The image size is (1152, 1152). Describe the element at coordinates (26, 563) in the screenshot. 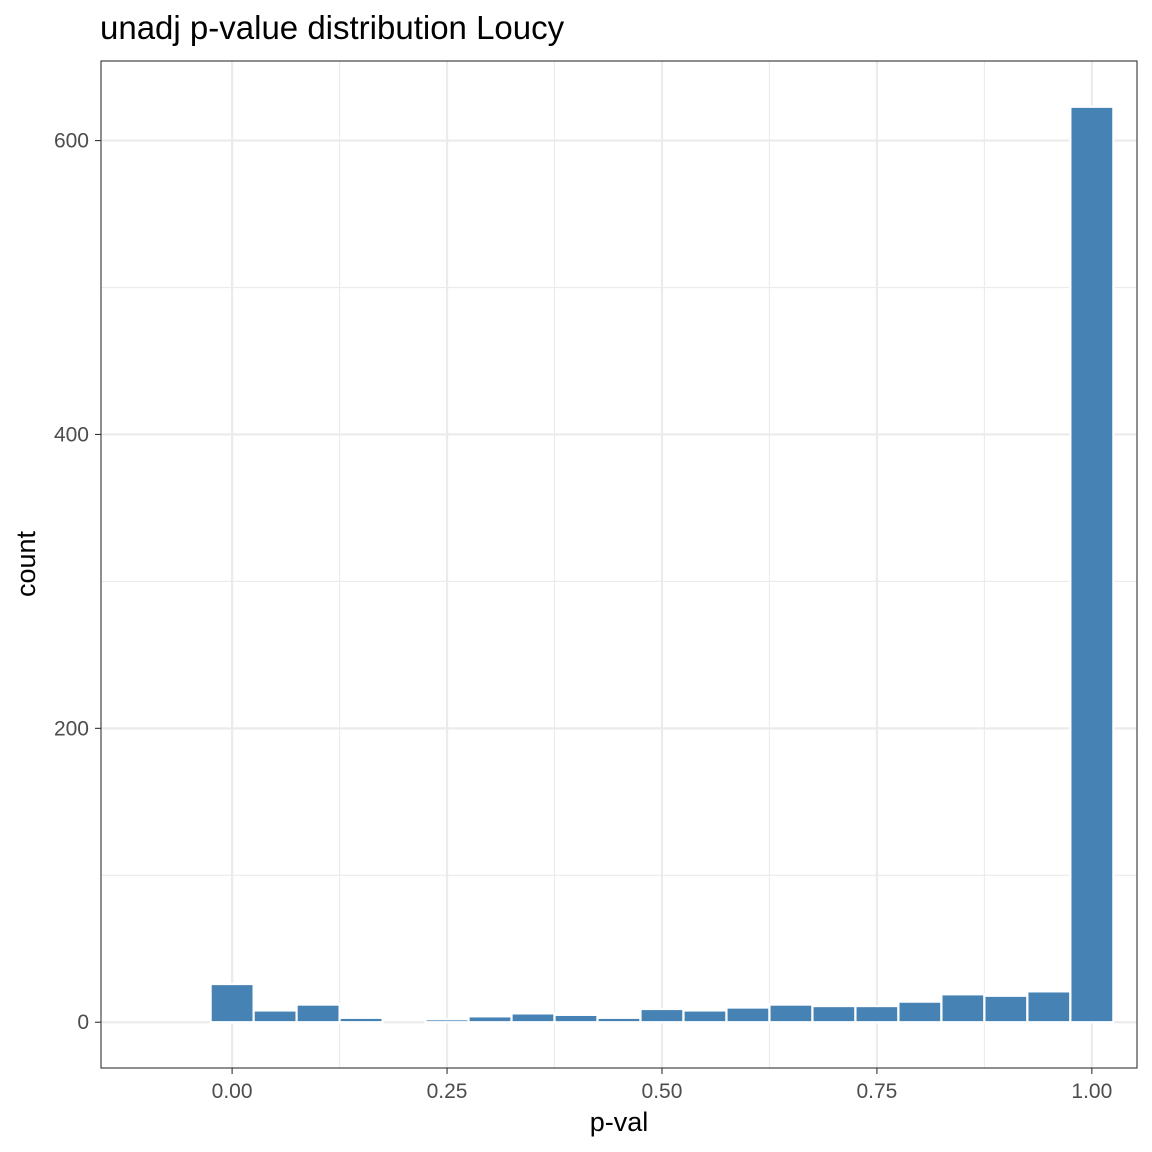

I see `y-axis-title: count` at that location.